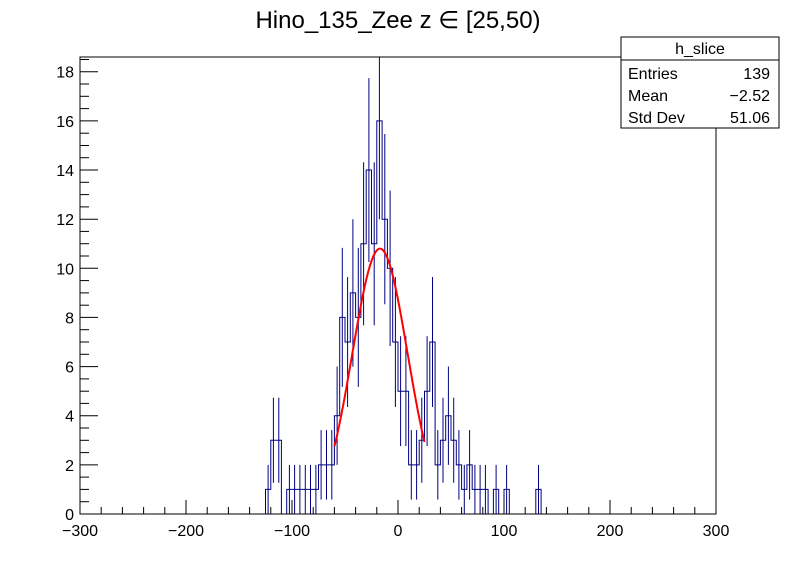  I want to click on y-tick-label: 14, so click(65, 171).